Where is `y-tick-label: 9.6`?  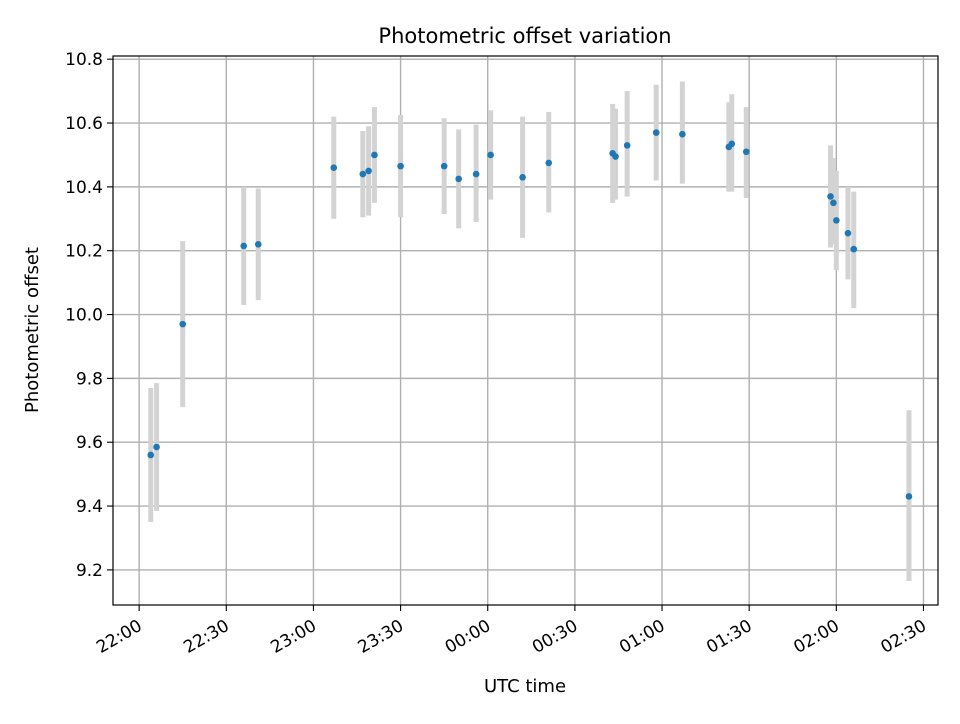 y-tick-label: 9.6 is located at coordinates (89, 443).